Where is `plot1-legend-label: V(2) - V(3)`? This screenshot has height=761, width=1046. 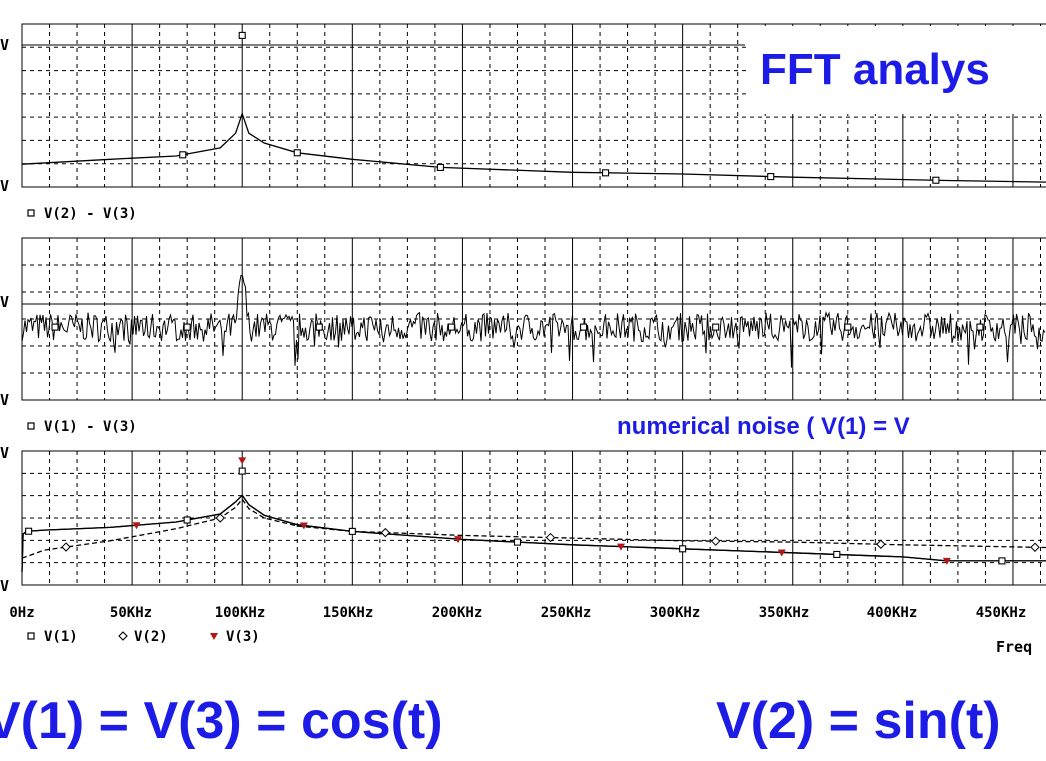
plot1-legend-label: V(2) - V(3) is located at coordinates (90, 214).